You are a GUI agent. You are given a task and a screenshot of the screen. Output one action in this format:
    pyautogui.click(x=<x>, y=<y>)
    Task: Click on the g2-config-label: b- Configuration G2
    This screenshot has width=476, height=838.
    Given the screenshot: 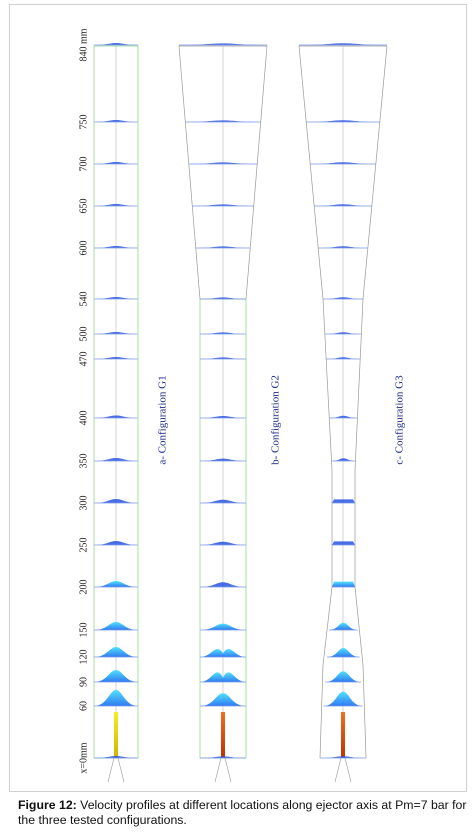 What is the action you would take?
    pyautogui.click(x=276, y=420)
    